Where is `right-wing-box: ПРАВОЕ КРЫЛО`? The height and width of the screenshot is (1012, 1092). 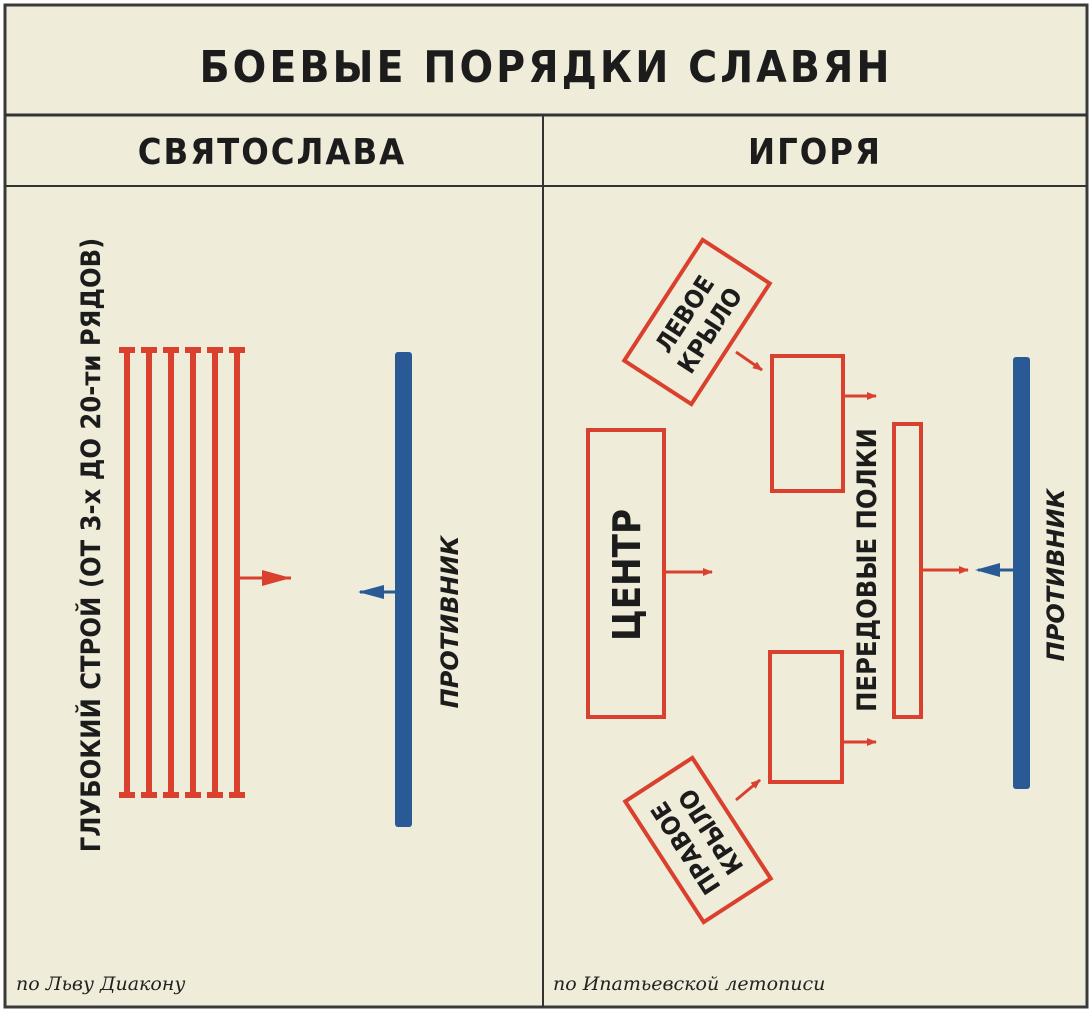
right-wing-box: ПРАВОЕ КРЫЛО is located at coordinates (698, 840).